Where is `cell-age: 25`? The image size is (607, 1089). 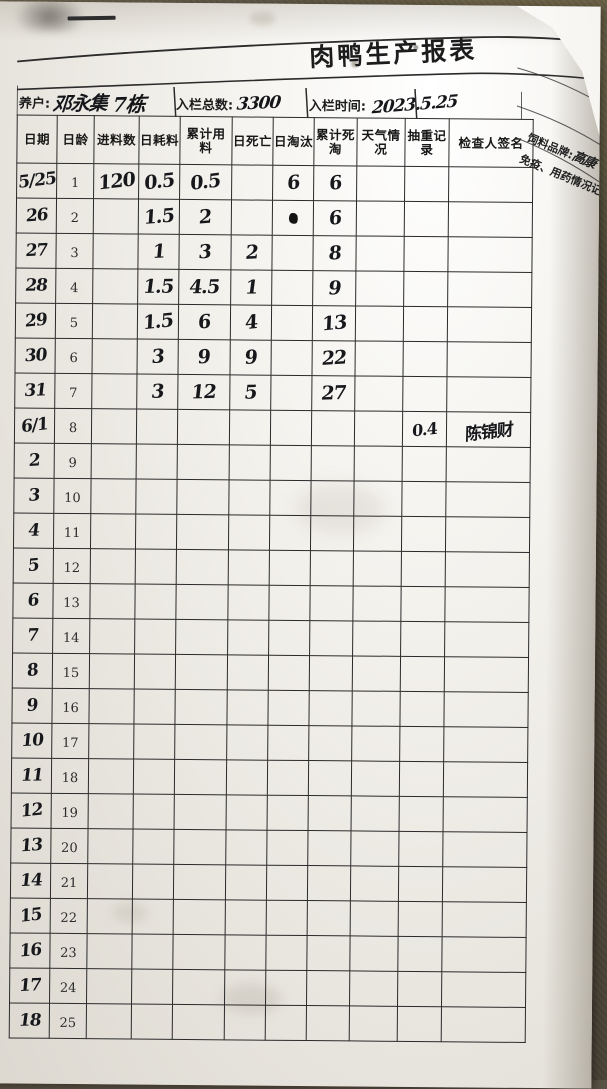
cell-age: 25 is located at coordinates (67, 1020).